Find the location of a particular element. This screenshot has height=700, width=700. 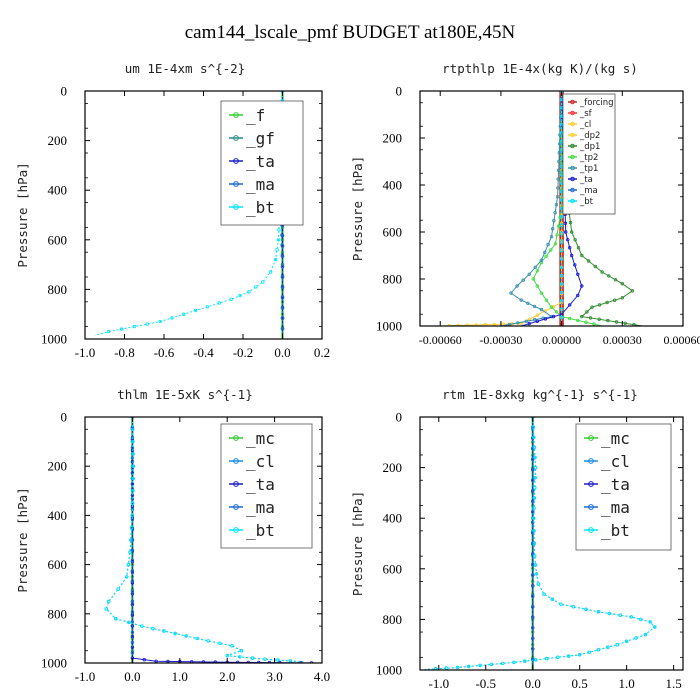

legend-marker-cl is located at coordinates (591, 461).